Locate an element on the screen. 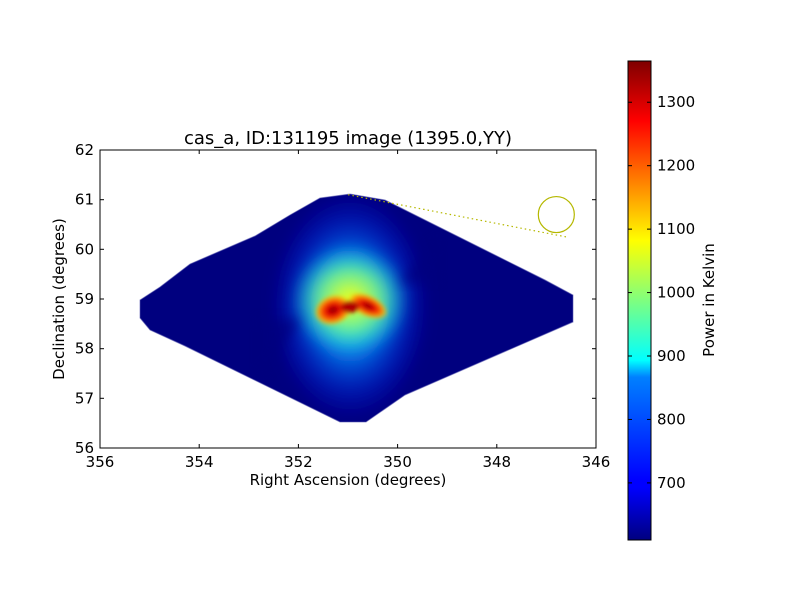  colorbar-ticks: 700 800 900 1000 1100 1200 1300 is located at coordinates (661, 292).